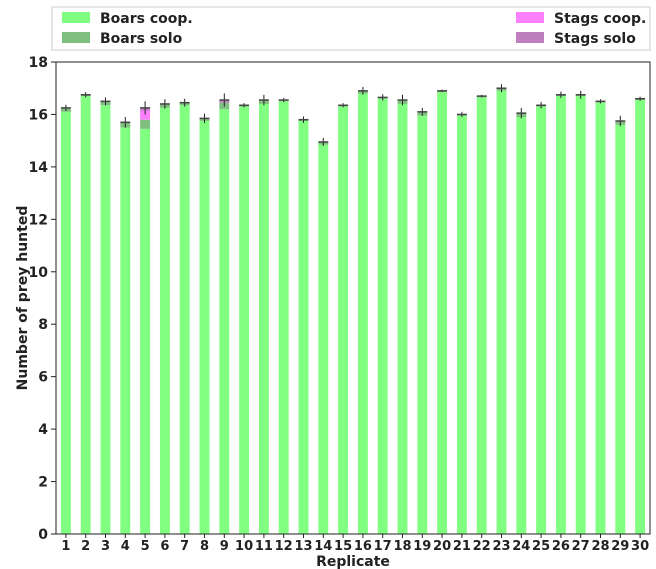 The image size is (656, 569). I want to click on x-tick-label: 7, so click(184, 546).